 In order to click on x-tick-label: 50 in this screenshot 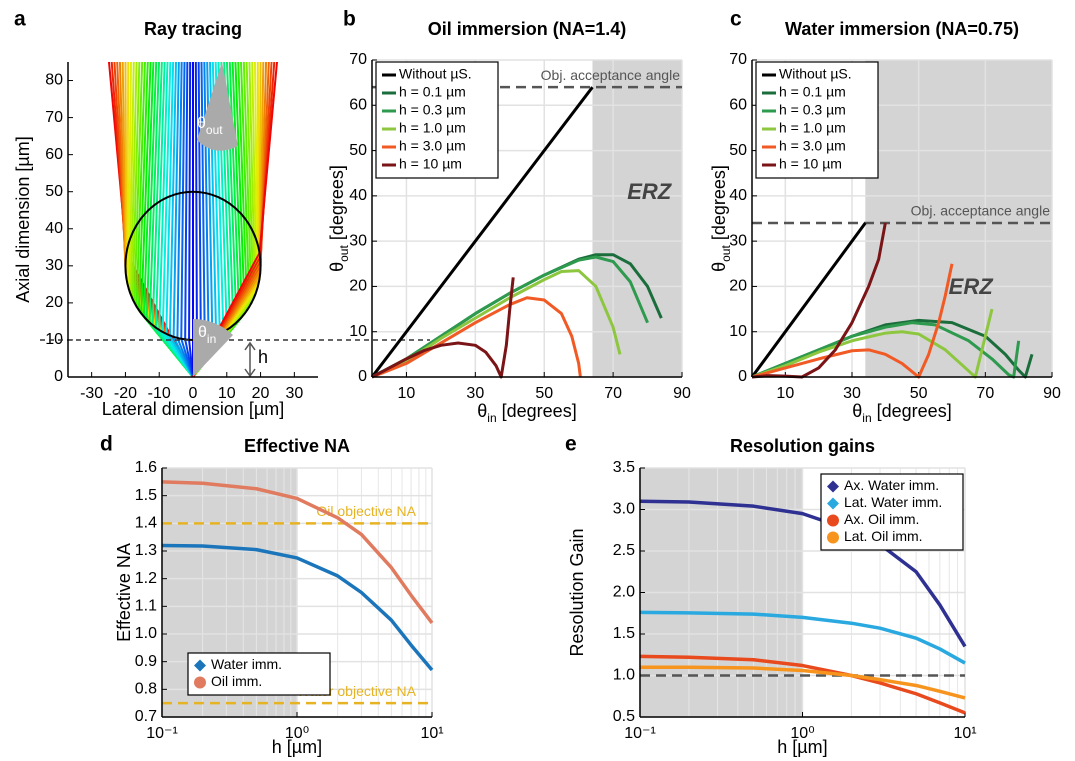, I will do `click(544, 393)`.